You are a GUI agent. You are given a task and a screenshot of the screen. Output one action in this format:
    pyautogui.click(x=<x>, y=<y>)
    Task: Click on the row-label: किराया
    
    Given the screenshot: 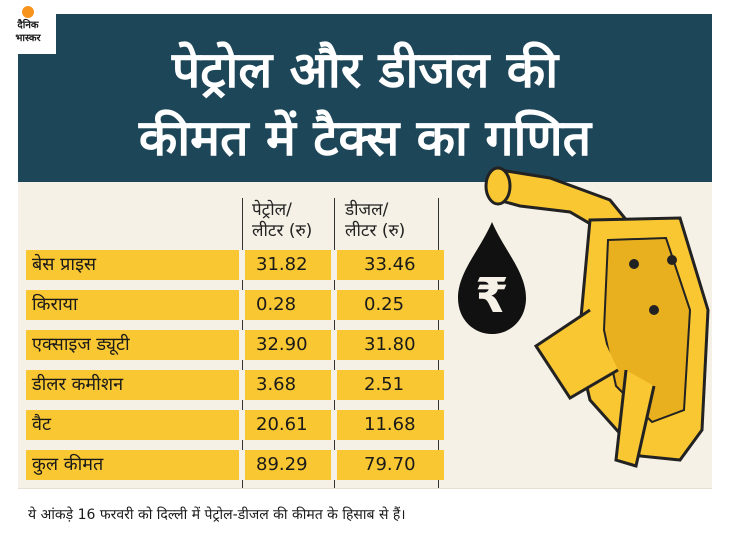 What is the action you would take?
    pyautogui.click(x=55, y=304)
    